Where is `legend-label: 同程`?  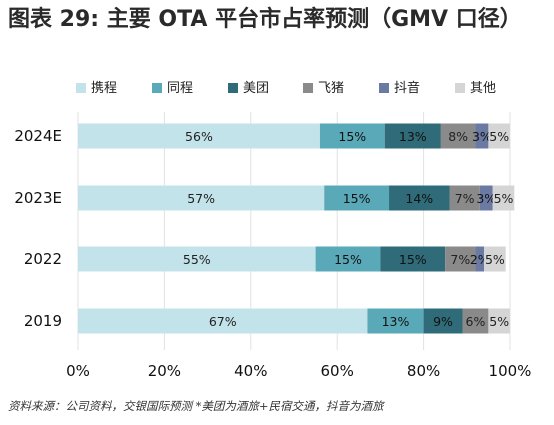
legend-label: 同程 is located at coordinates (180, 88).